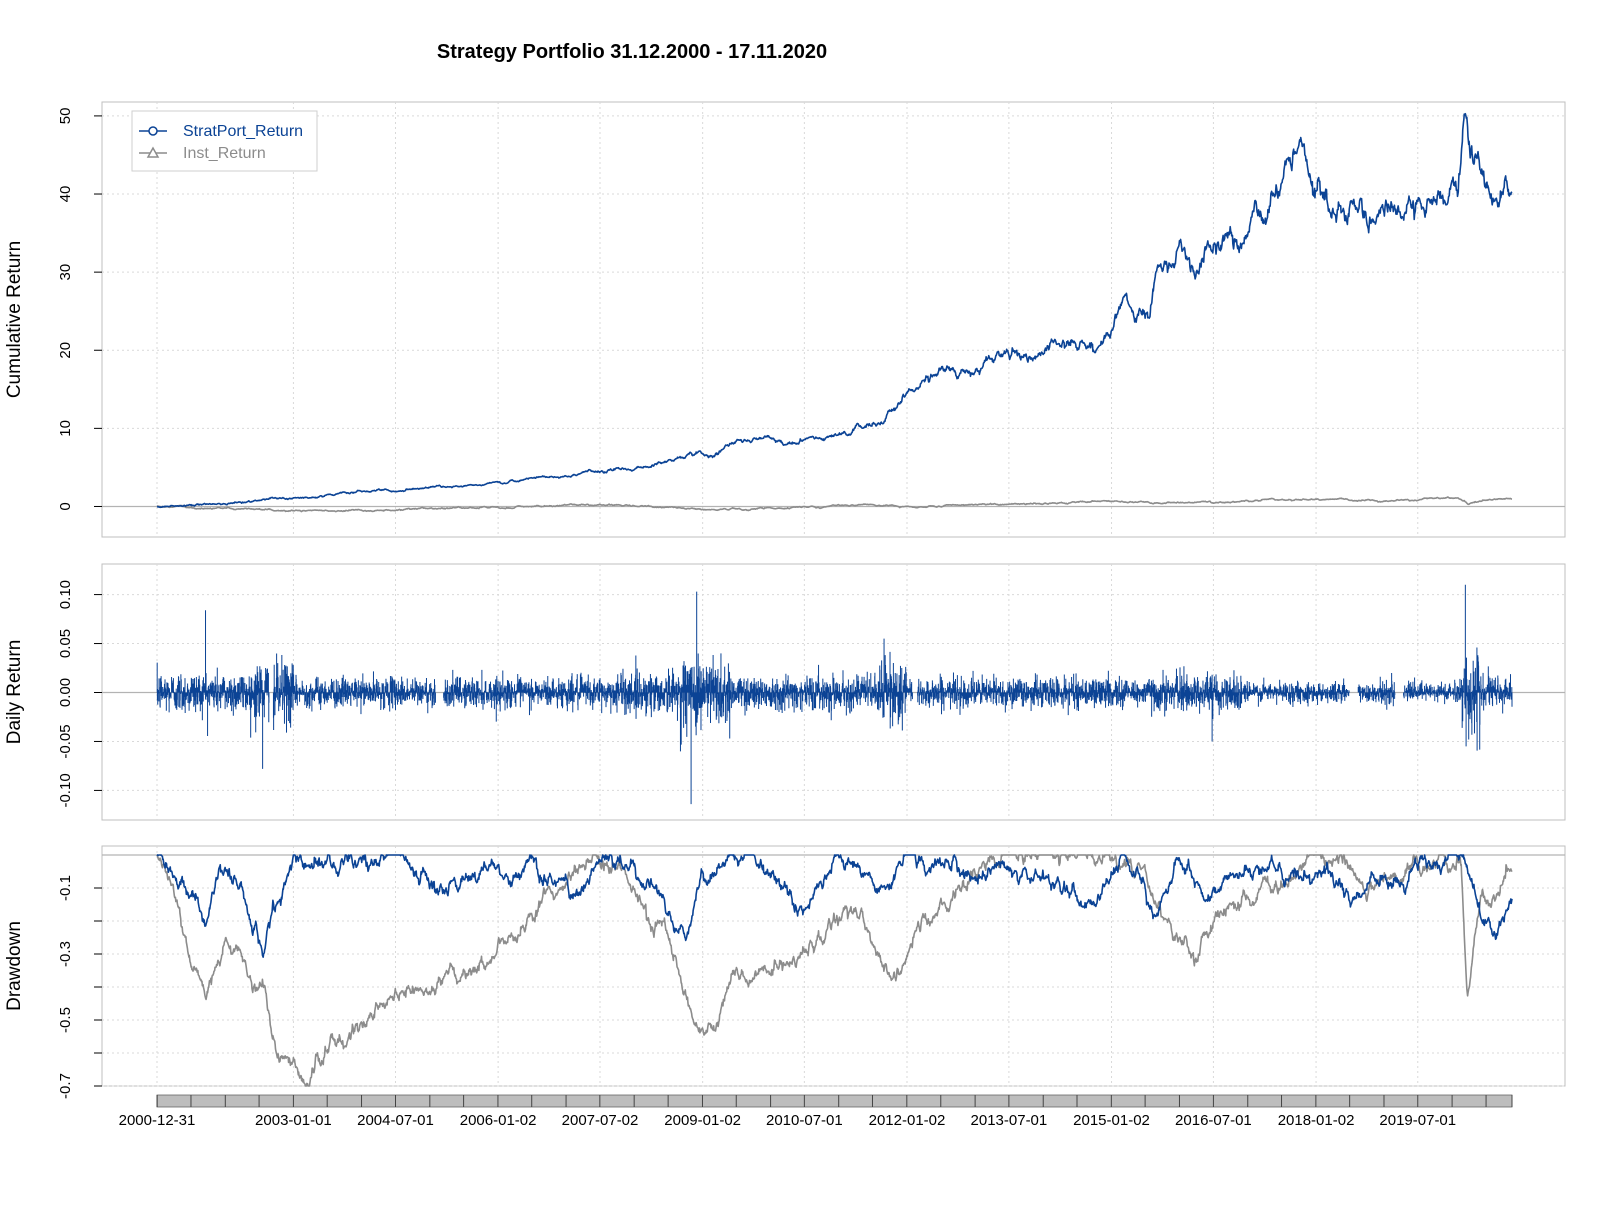 This screenshot has height=1205, width=1600. What do you see at coordinates (65, 350) in the screenshot?
I see `y-tick-label: 20` at bounding box center [65, 350].